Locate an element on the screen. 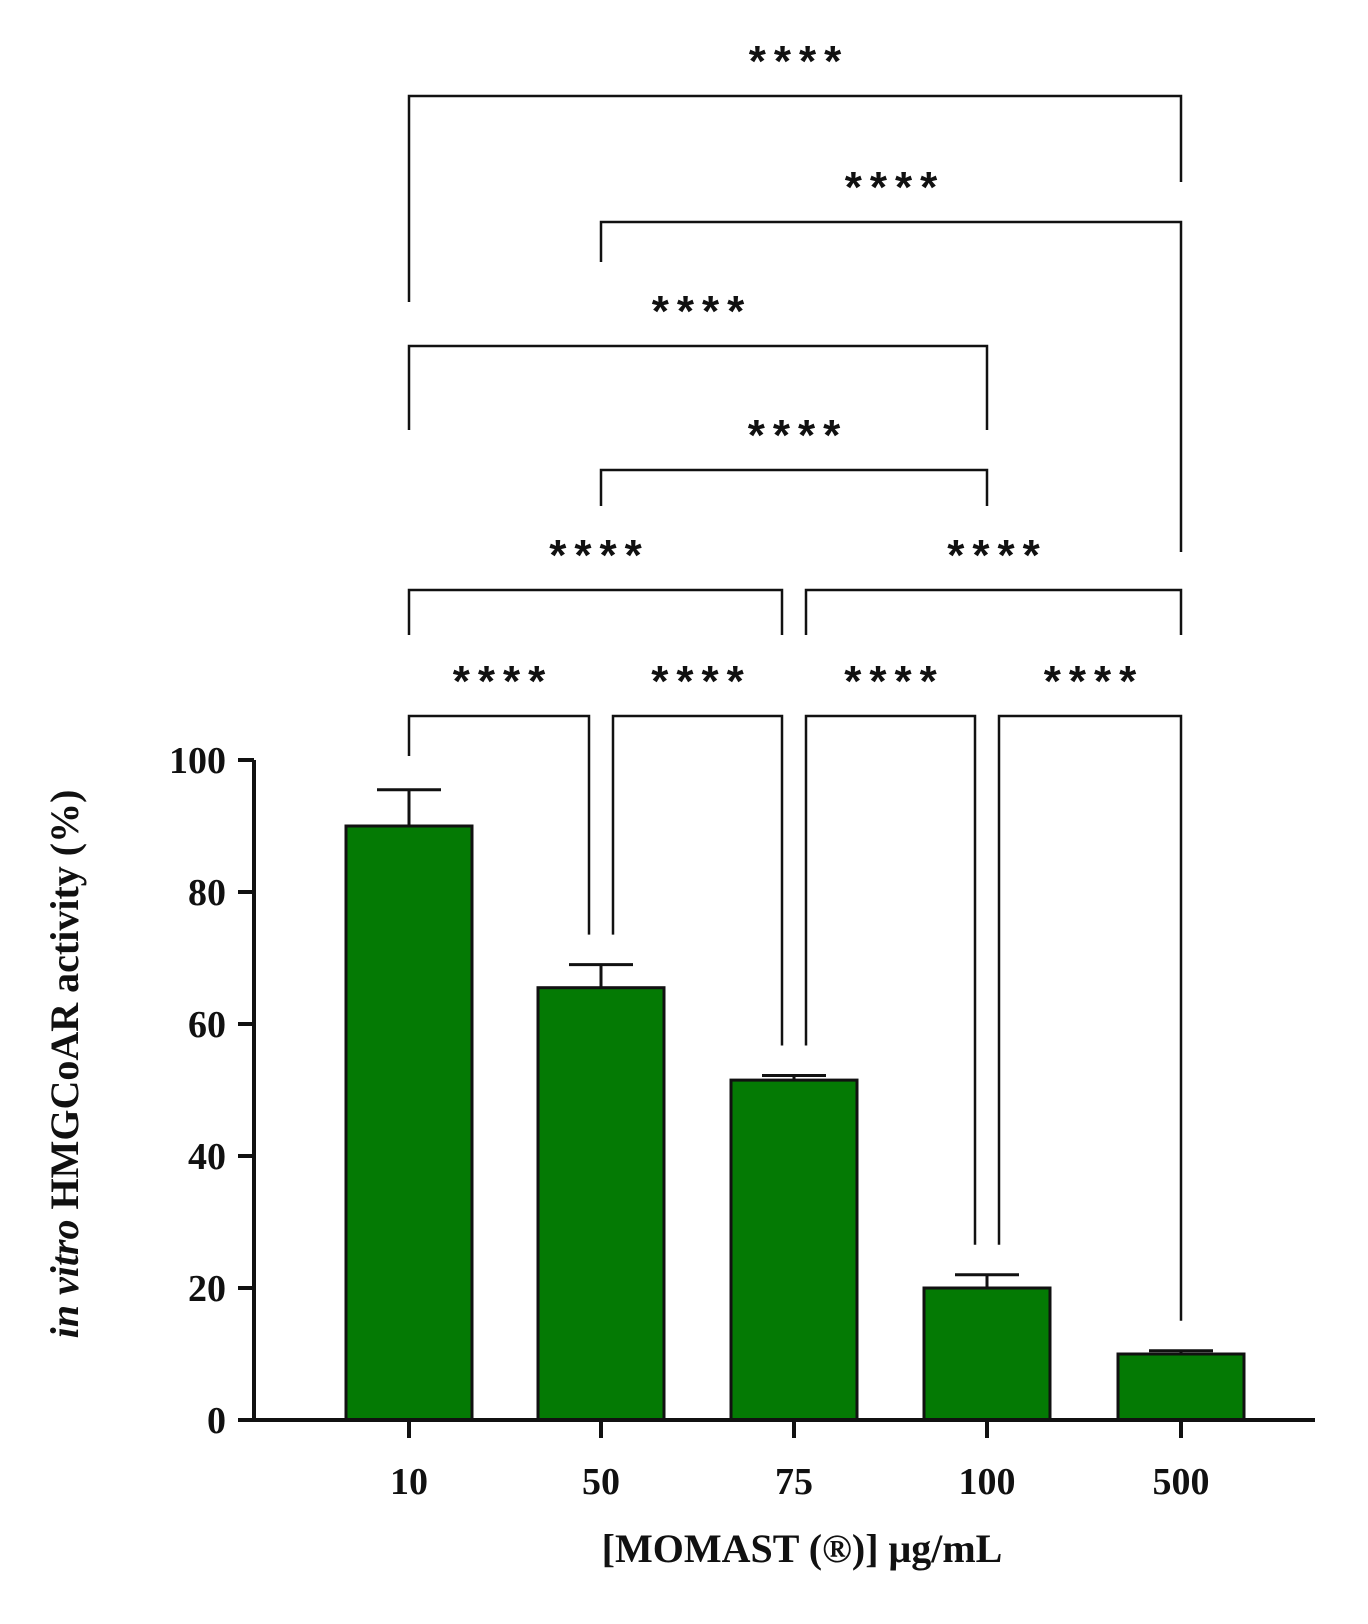 The image size is (1368, 1624). y-tick-label: 100 is located at coordinates (197, 761).